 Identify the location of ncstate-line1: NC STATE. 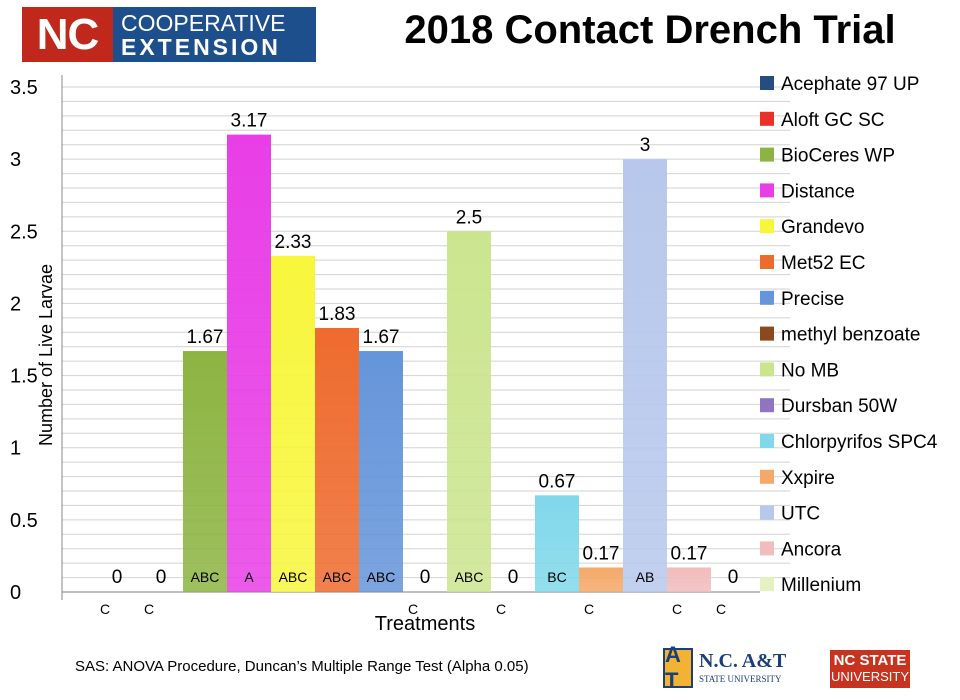
(870, 660).